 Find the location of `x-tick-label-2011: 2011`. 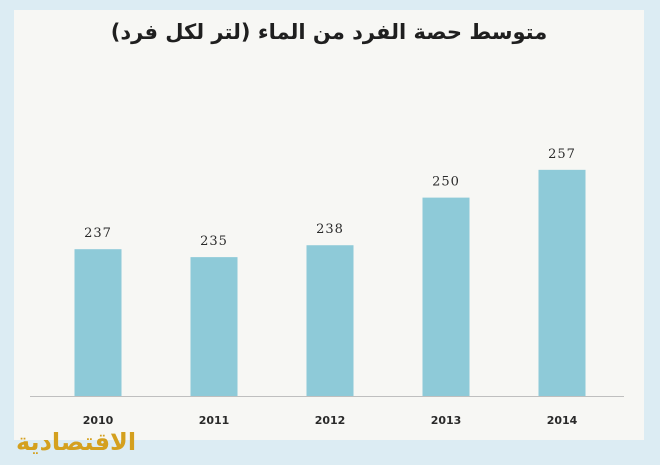

x-tick-label-2011: 2011 is located at coordinates (214, 420).